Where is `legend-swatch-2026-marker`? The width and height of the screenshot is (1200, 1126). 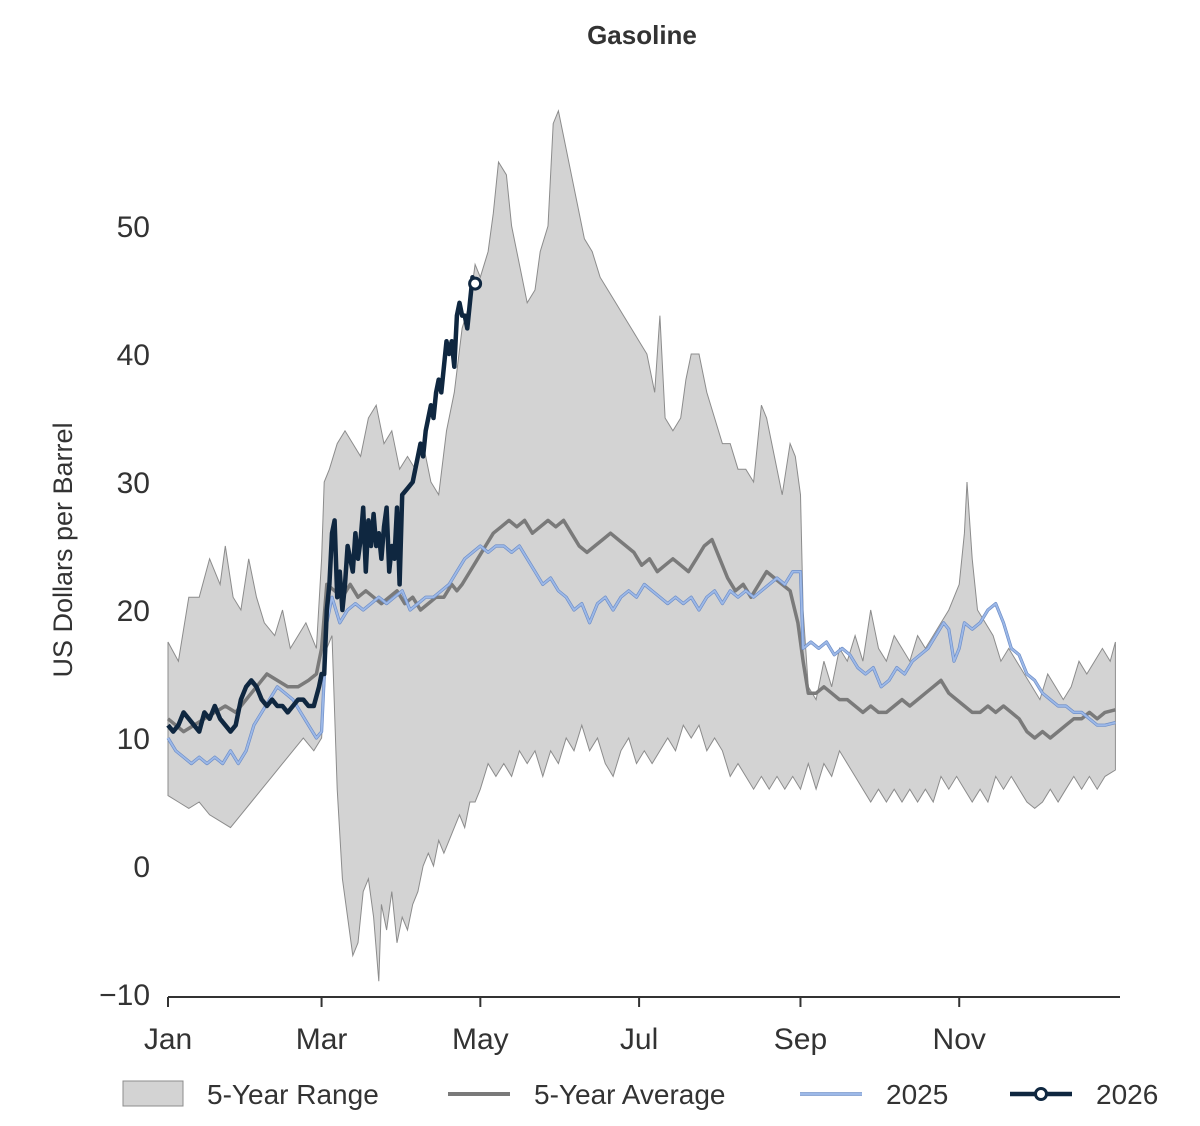 legend-swatch-2026-marker is located at coordinates (1041, 1094).